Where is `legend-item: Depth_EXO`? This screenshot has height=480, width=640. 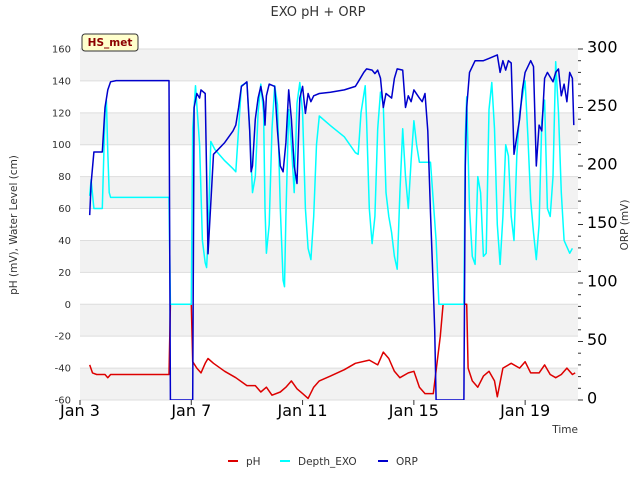
legend-item: Depth_EXO is located at coordinates (318, 462).